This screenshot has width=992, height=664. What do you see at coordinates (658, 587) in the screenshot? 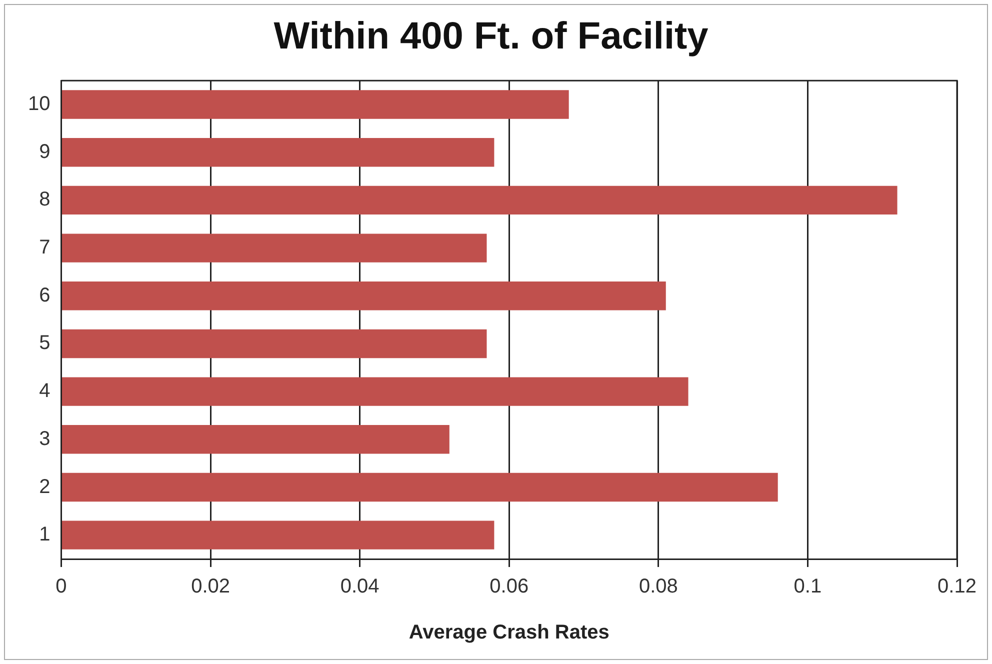
I see `x-tick-label: 0.08` at bounding box center [658, 587].